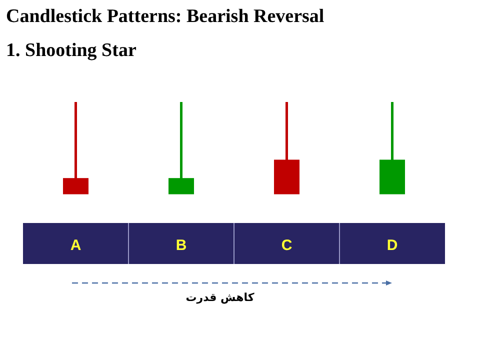  Describe the element at coordinates (165, 16) in the screenshot. I see `chart-title: Candlestick Patterns: Bearish Reversal` at that location.